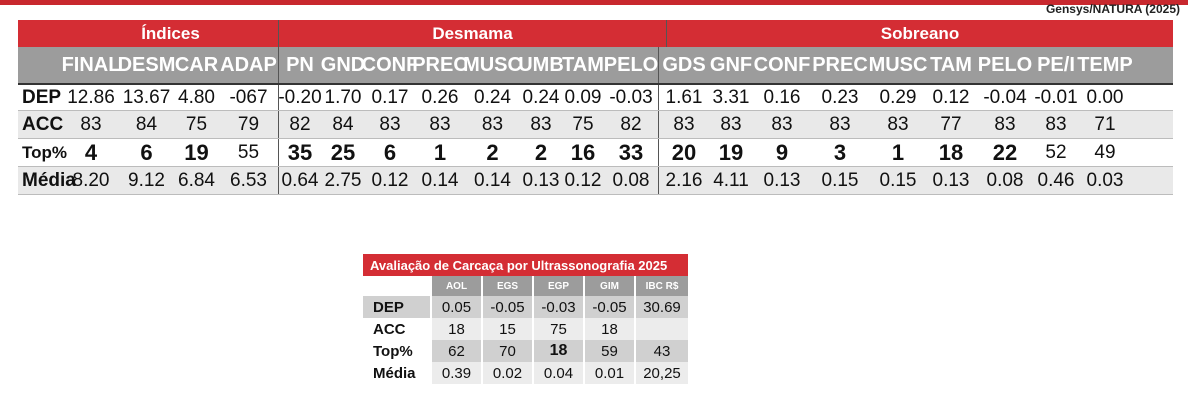 The image size is (1188, 412). What do you see at coordinates (684, 64) in the screenshot?
I see `column-header: GDS` at bounding box center [684, 64].